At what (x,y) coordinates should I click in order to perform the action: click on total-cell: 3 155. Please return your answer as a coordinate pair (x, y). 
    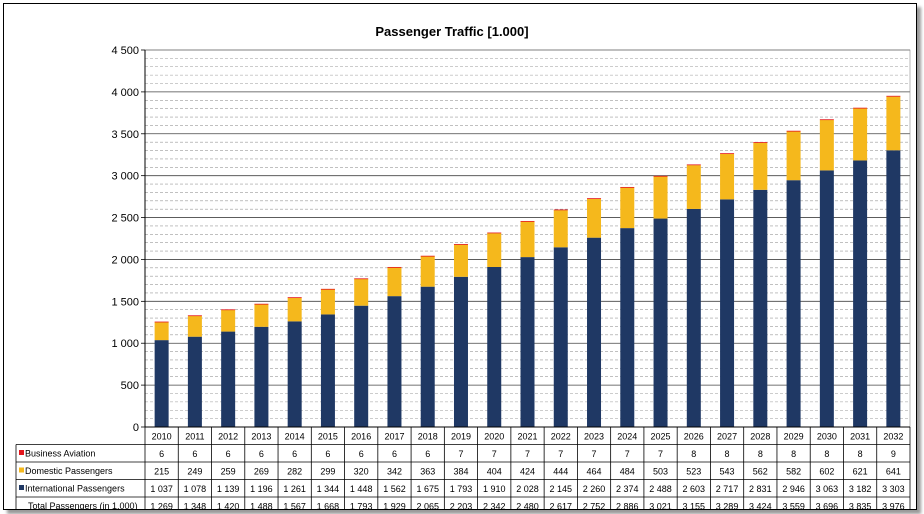
    Looking at the image, I should click on (694, 506).